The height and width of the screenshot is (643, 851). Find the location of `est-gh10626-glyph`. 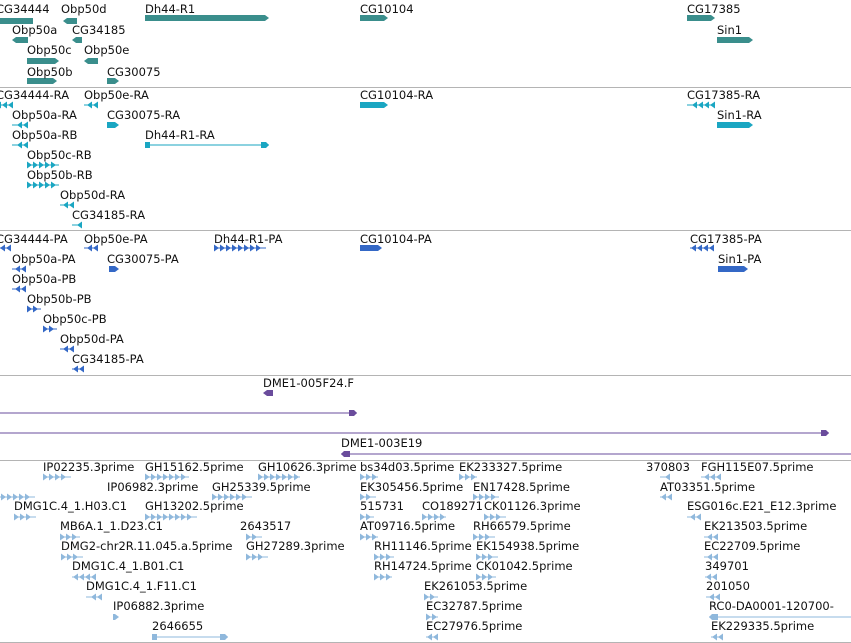

est-gh10626-glyph is located at coordinates (279, 477).